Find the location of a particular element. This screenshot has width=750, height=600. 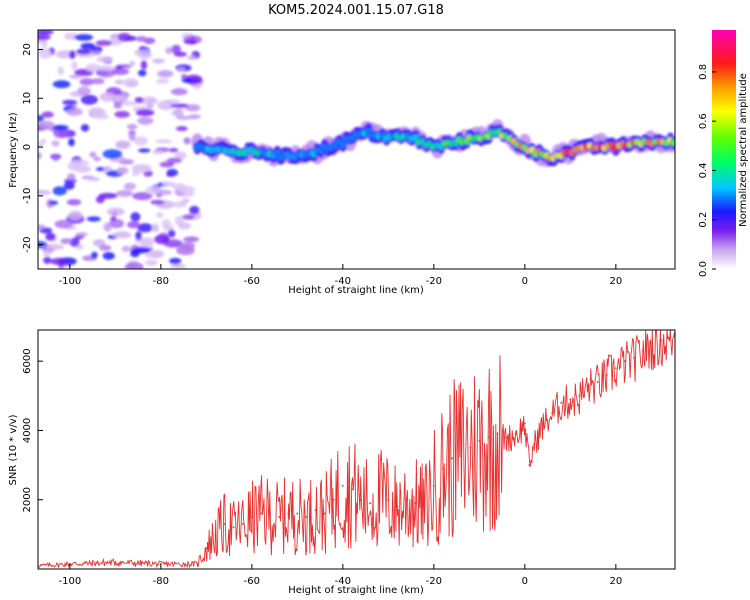

x-tick-label: -100 is located at coordinates (69, 581).